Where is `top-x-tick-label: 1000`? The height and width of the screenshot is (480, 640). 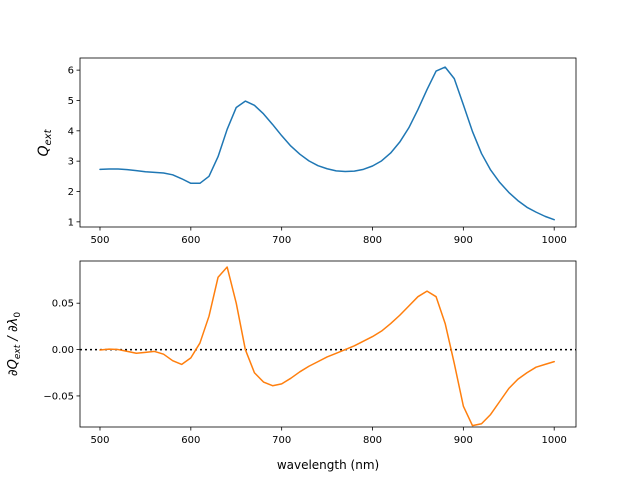
top-x-tick-label: 1000 is located at coordinates (553, 240).